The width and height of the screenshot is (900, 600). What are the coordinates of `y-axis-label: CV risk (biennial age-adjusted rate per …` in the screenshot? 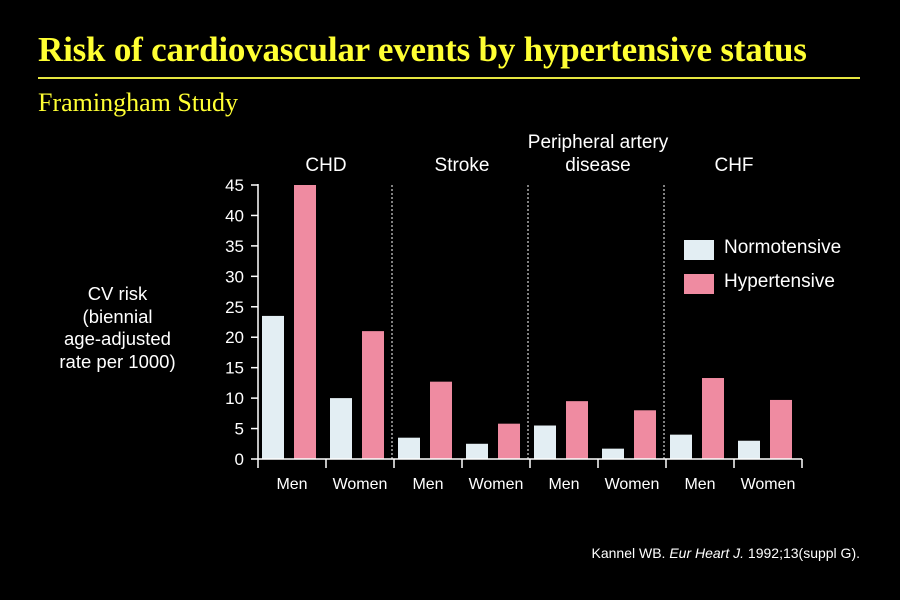 It's located at (117, 328).